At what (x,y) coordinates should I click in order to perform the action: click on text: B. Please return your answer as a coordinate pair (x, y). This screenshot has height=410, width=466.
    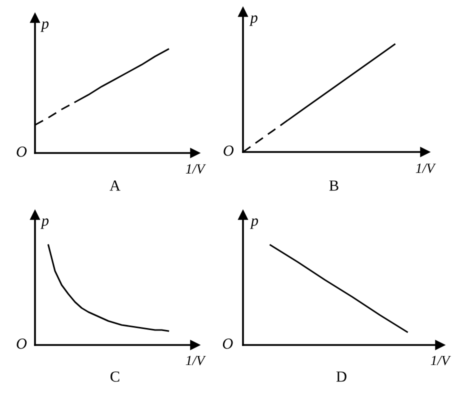
    Looking at the image, I should click on (333, 185).